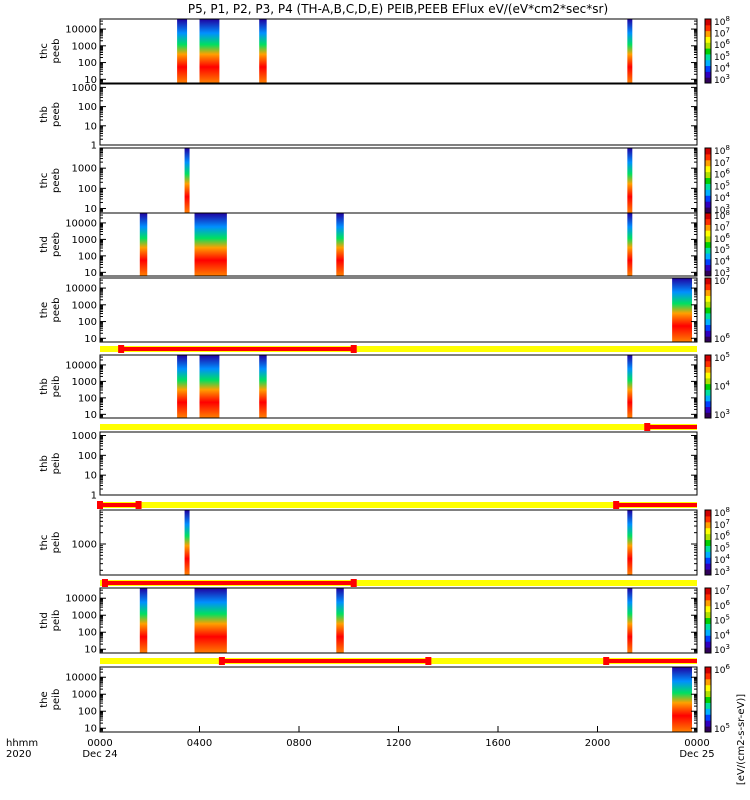  I want to click on time-axis-row-label: 2020, so click(18, 754).